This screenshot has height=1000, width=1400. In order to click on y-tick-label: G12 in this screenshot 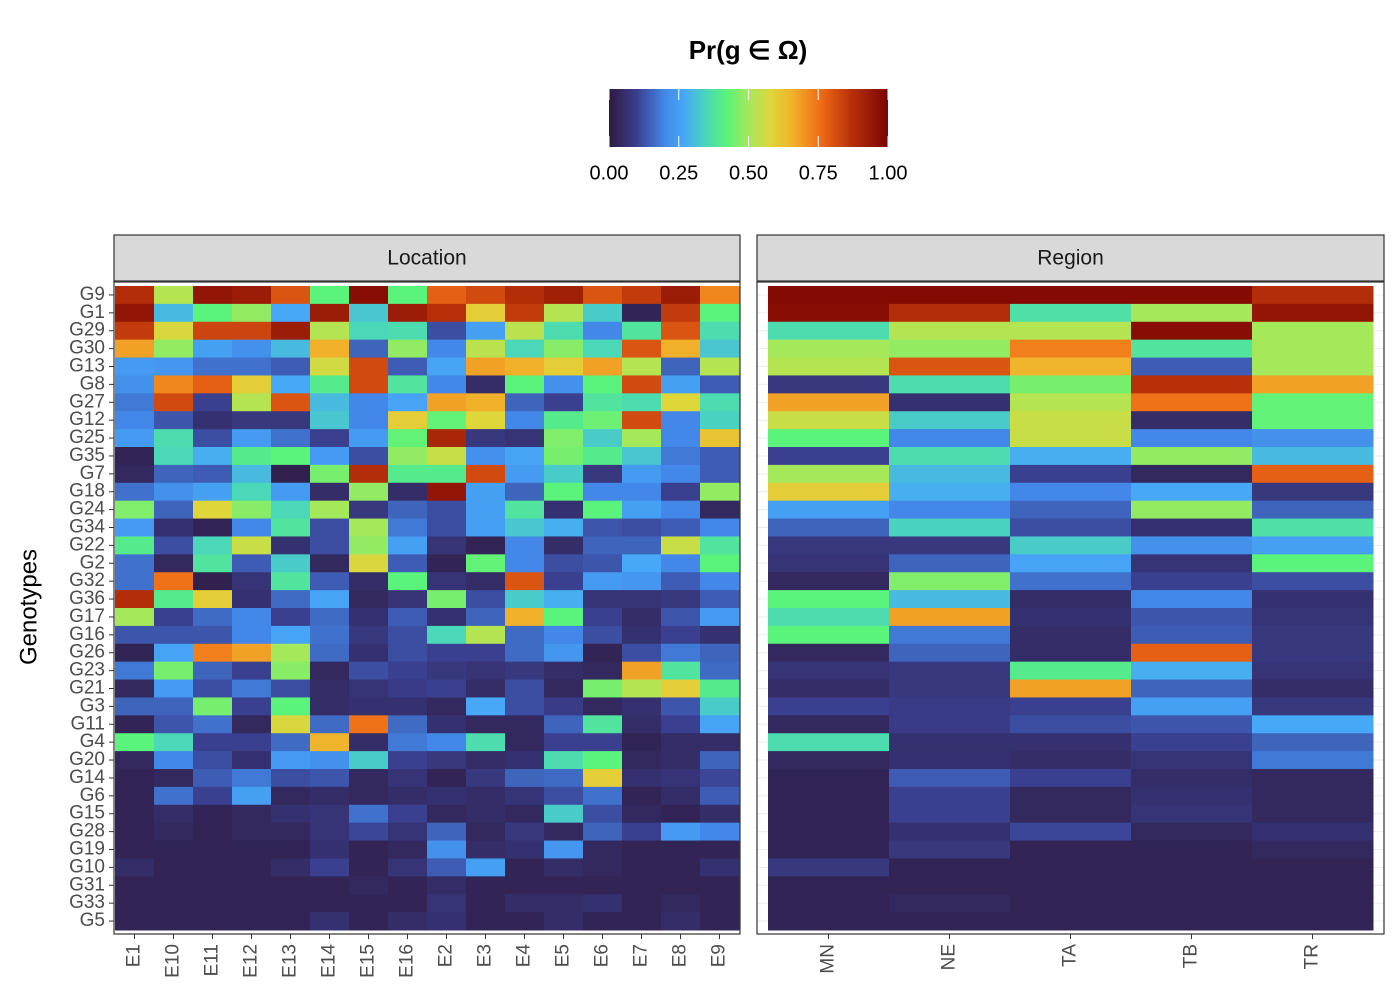, I will do `click(87, 419)`.